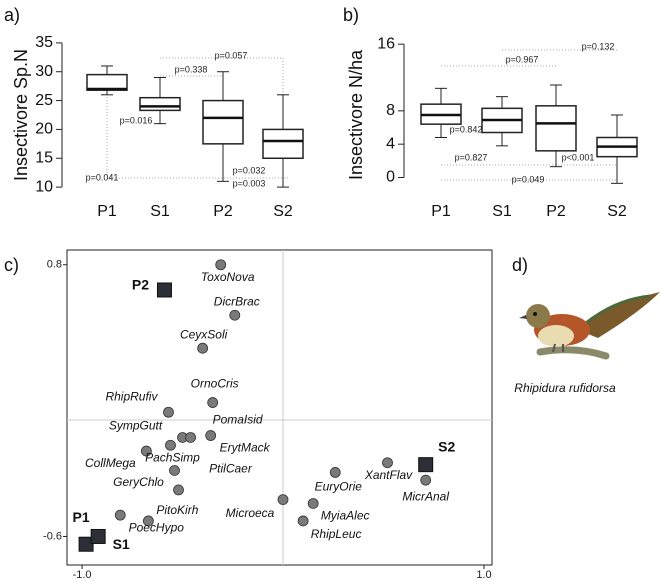 The image size is (661, 581). What do you see at coordinates (172, 457) in the screenshot?
I see `species-label: PachSimp` at bounding box center [172, 457].